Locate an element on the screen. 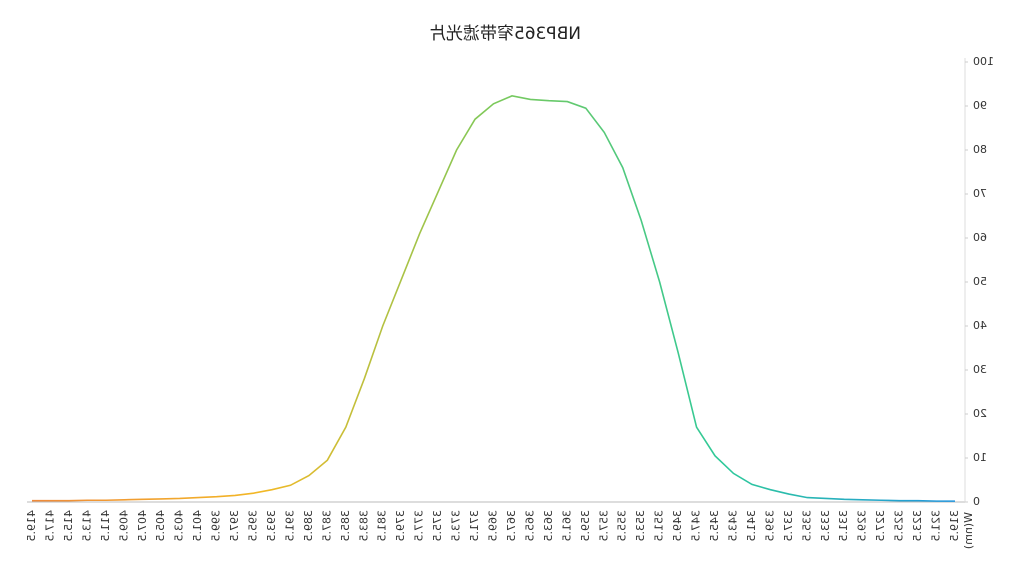 This screenshot has width=1009, height=572. x-tick-label: 353.5 is located at coordinates (640, 526).